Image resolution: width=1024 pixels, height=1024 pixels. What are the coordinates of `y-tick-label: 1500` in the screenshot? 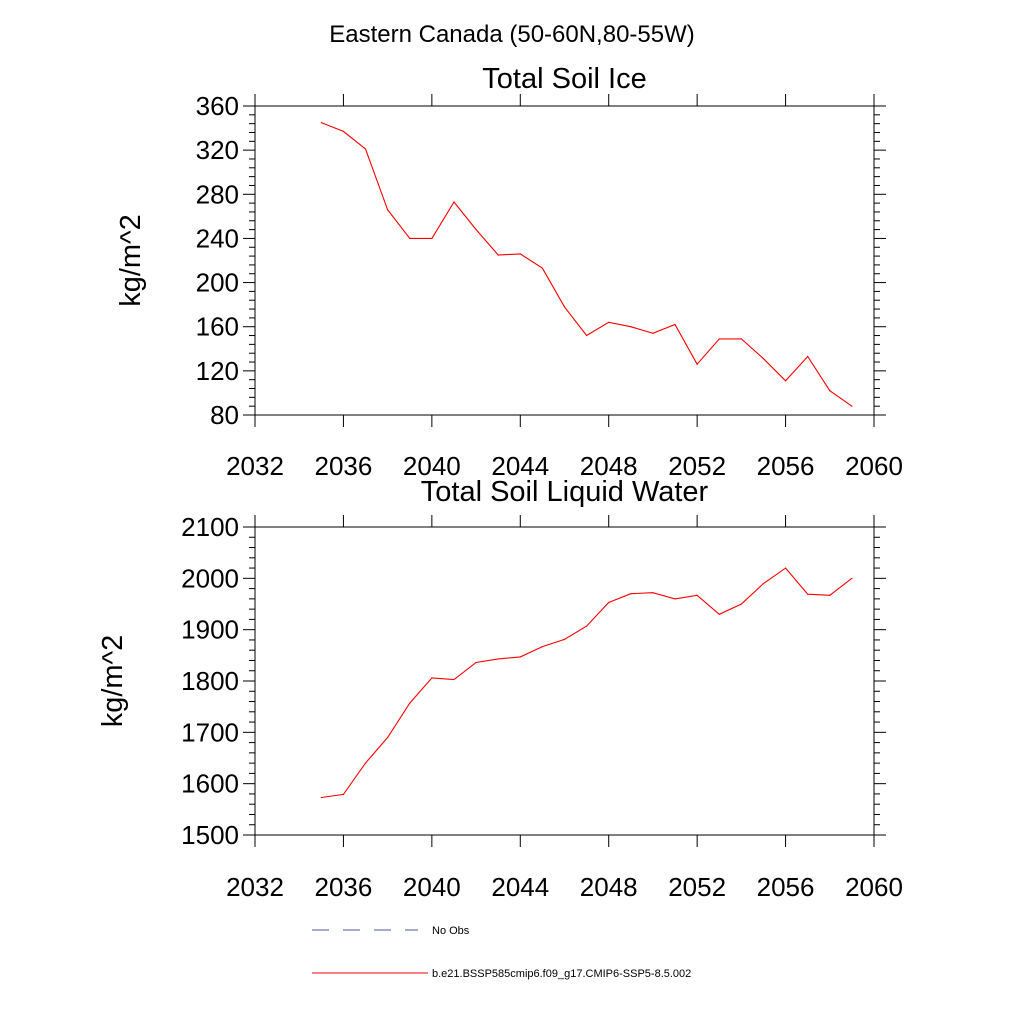 It's located at (210, 835).